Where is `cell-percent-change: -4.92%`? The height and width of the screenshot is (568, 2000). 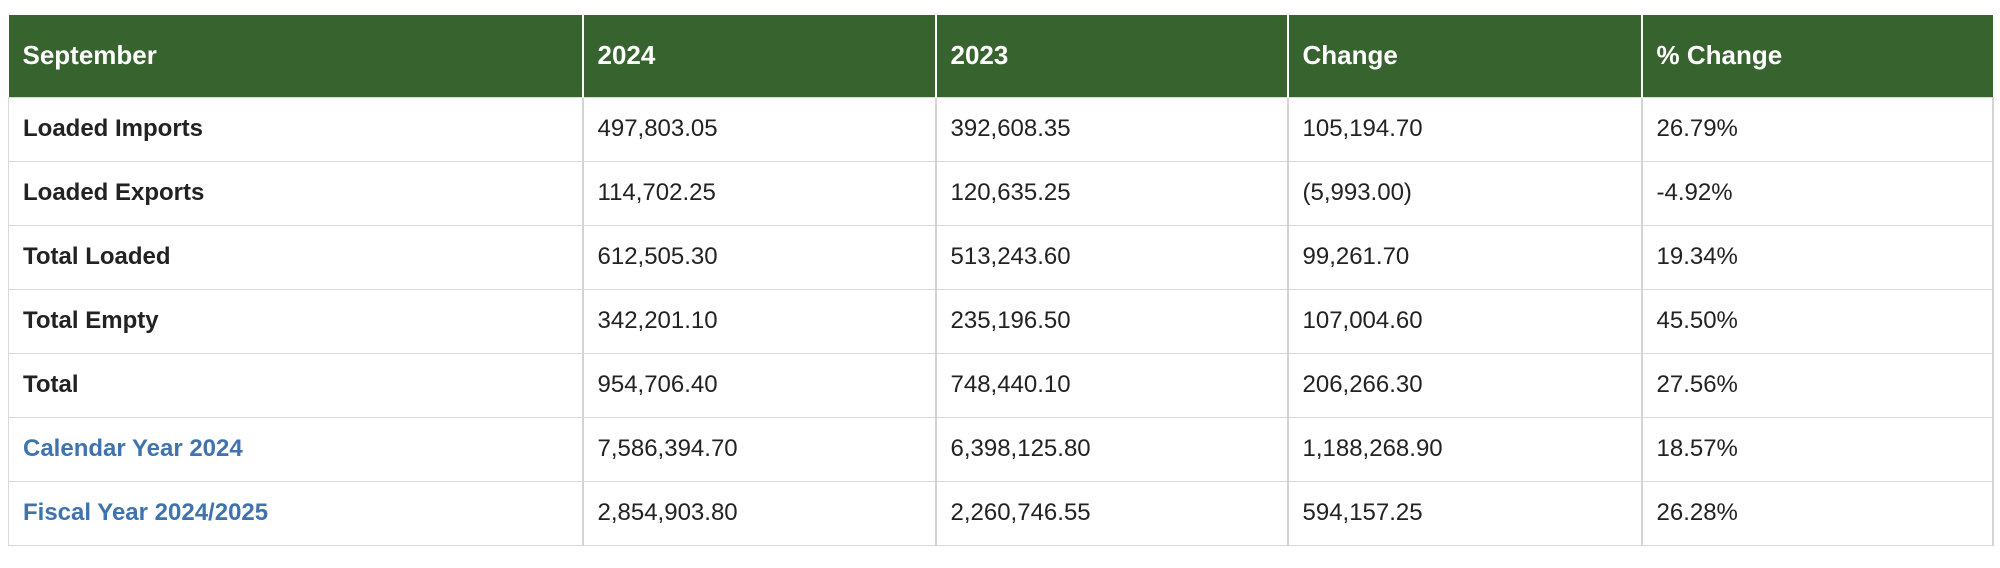 cell-percent-change: -4.92% is located at coordinates (1817, 193).